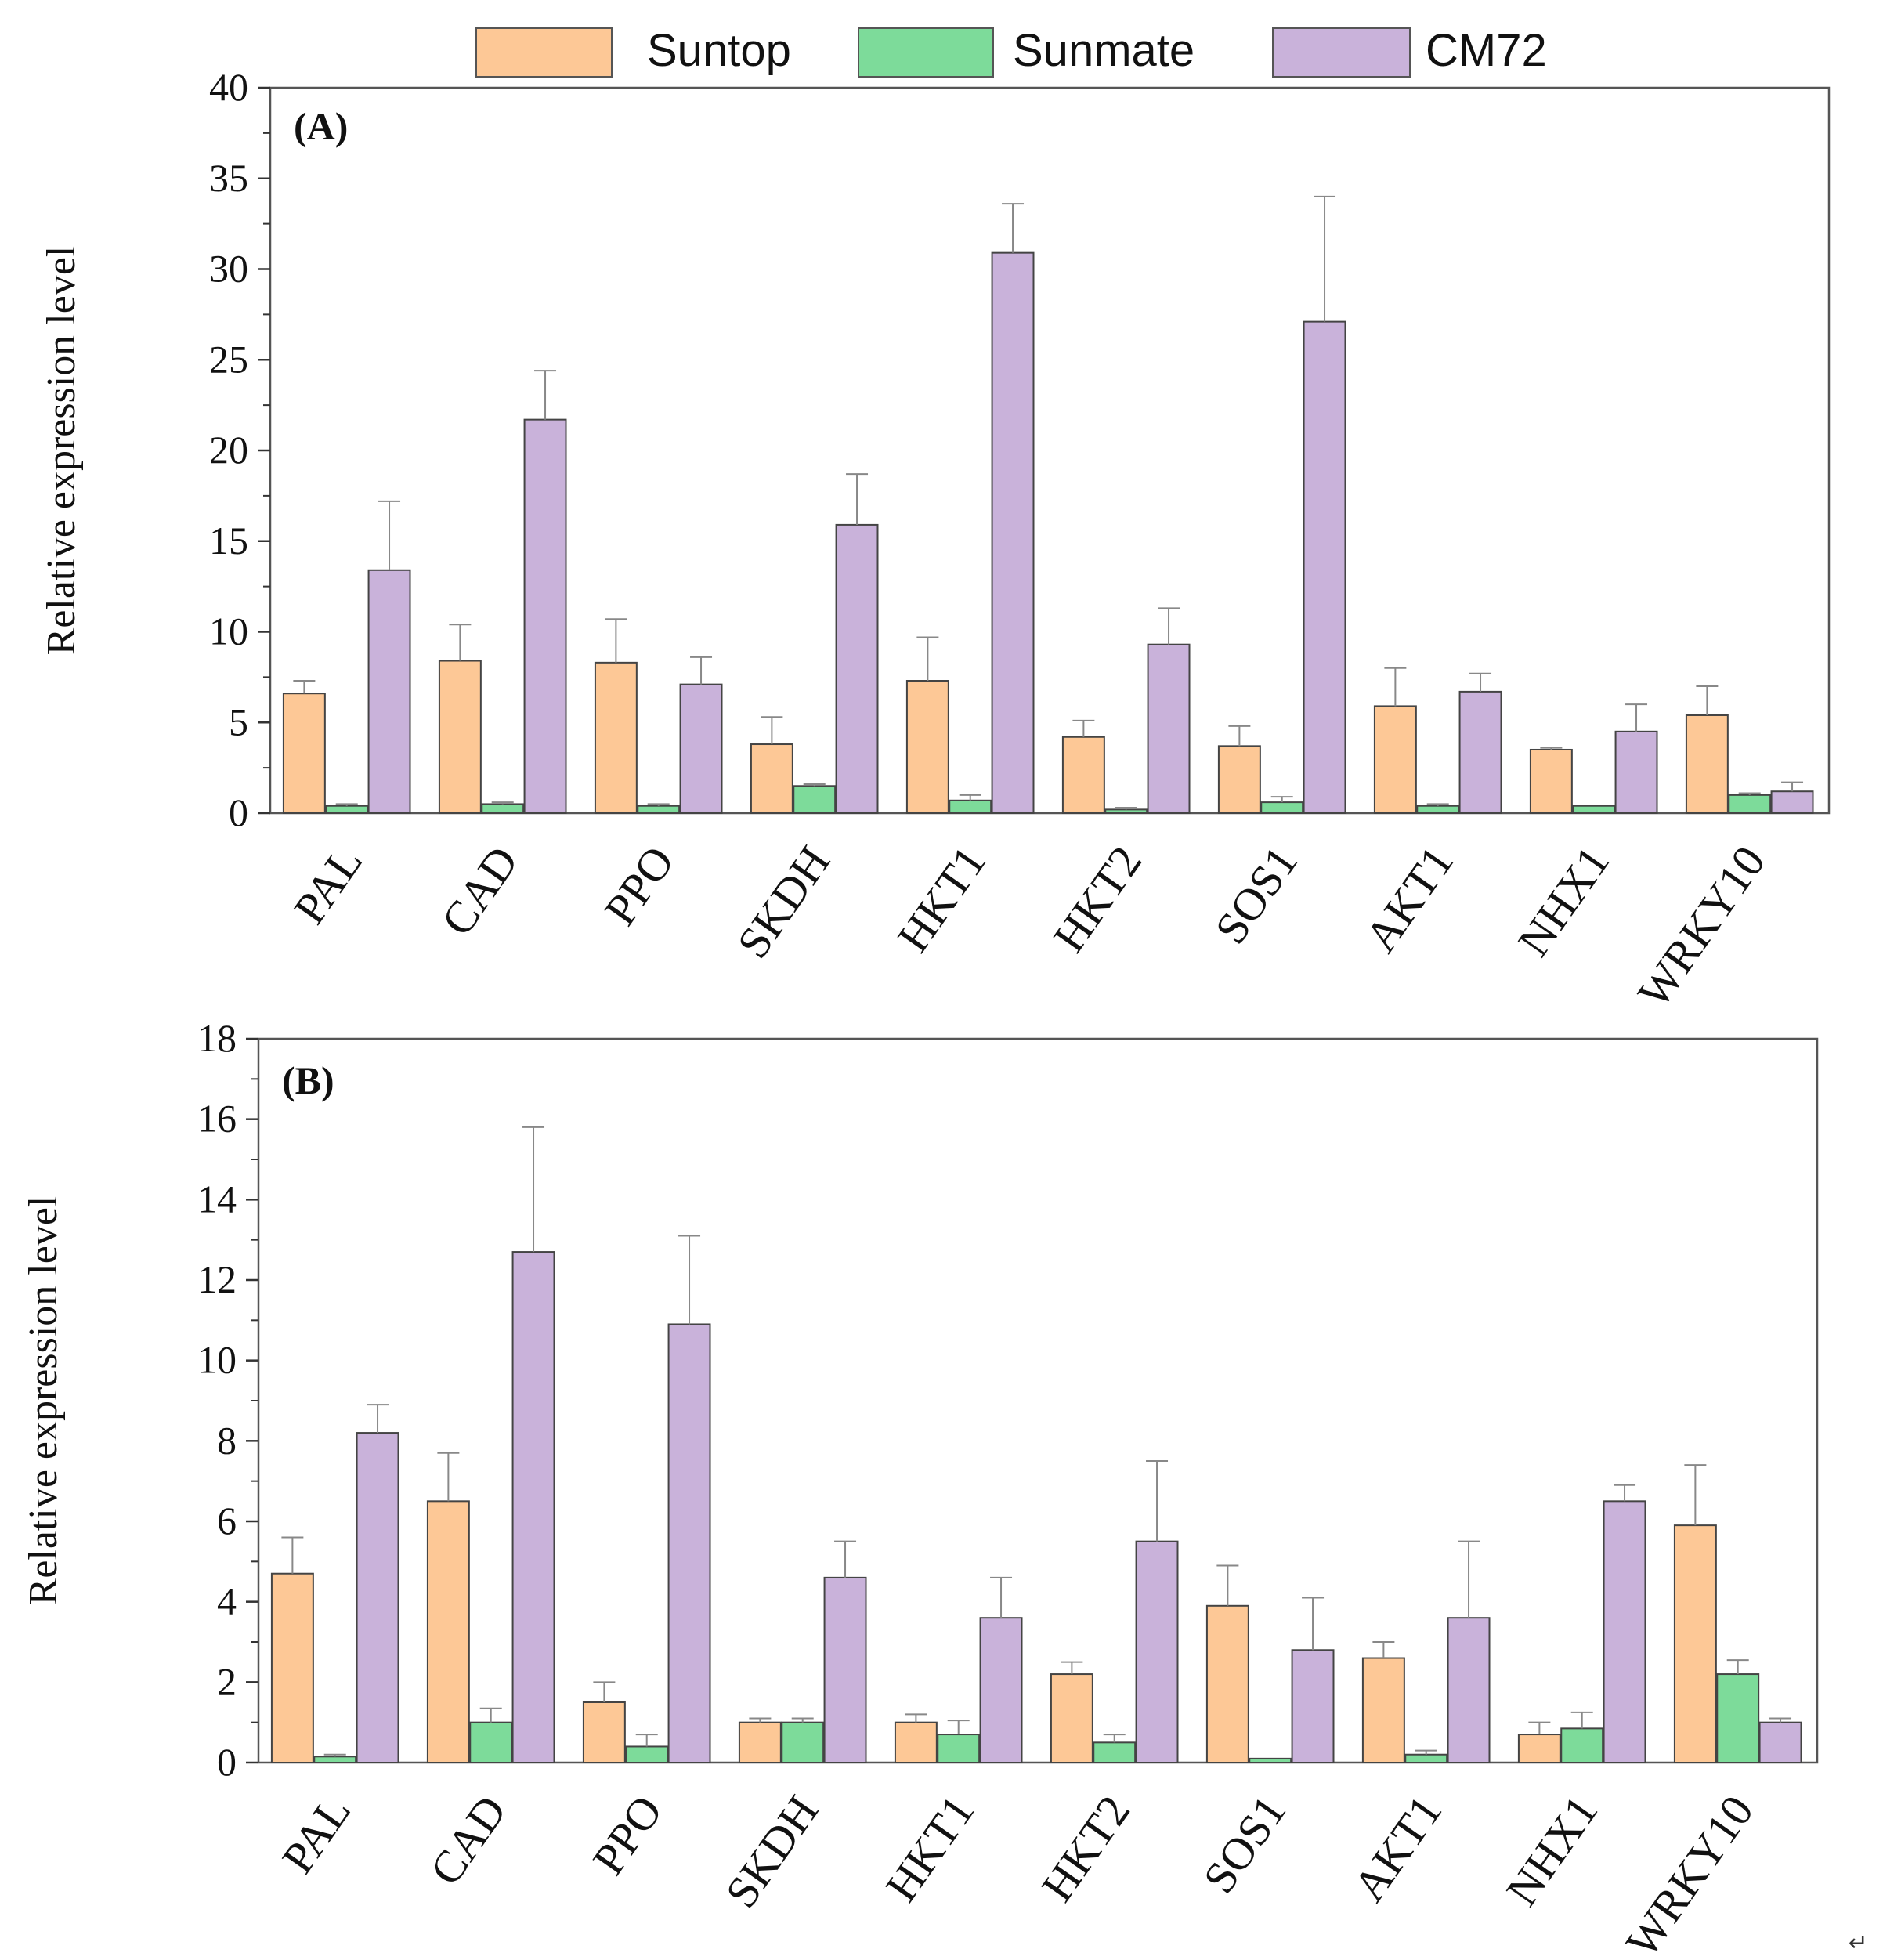 Image resolution: width=1883 pixels, height=1960 pixels. Describe the element at coordinates (304, 754) in the screenshot. I see `panel-a-bar-pal-suntop` at that location.